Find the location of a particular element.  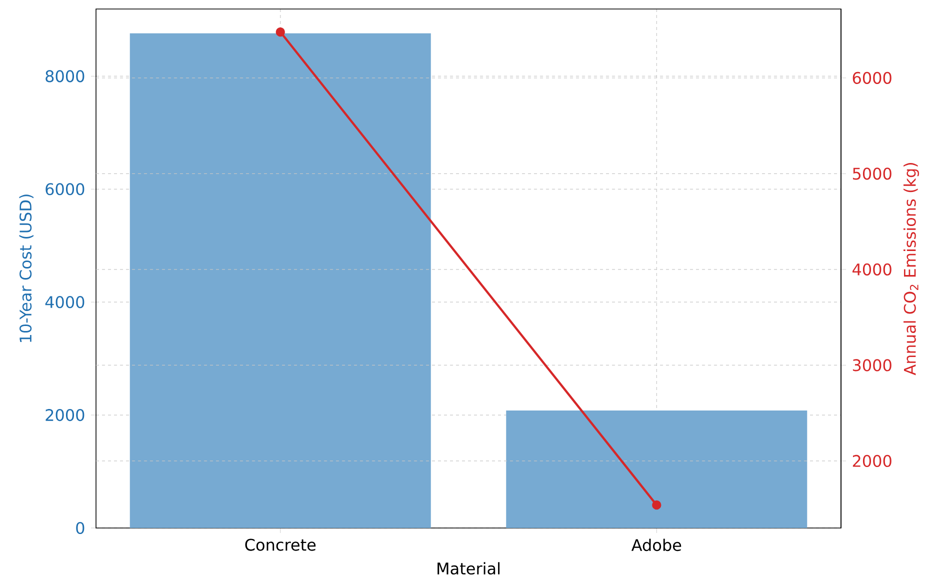

y2-tick-label: 3000 is located at coordinates (872, 365).